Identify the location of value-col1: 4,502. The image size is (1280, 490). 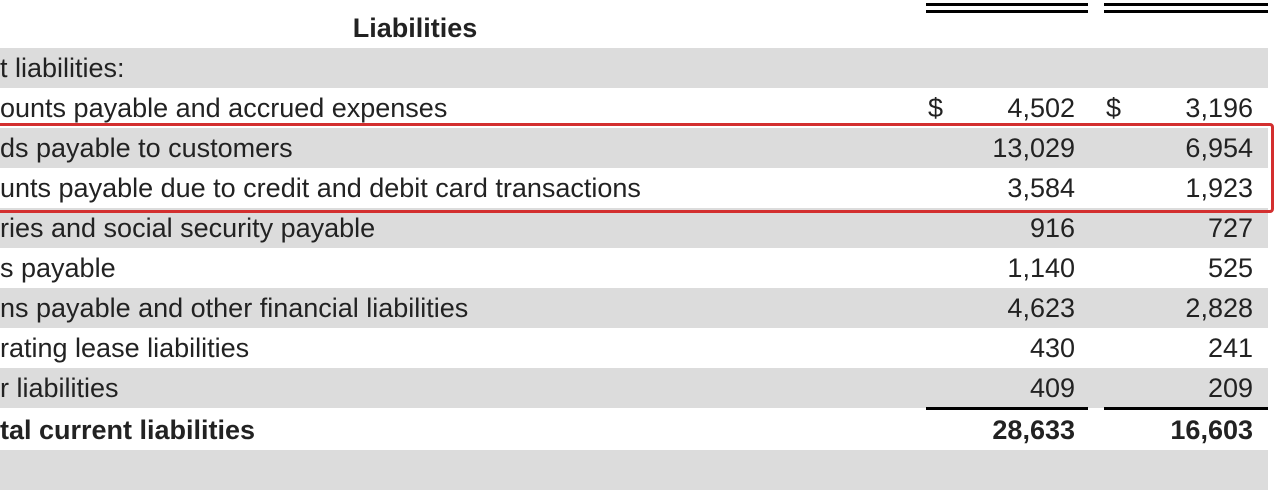
(1041, 108).